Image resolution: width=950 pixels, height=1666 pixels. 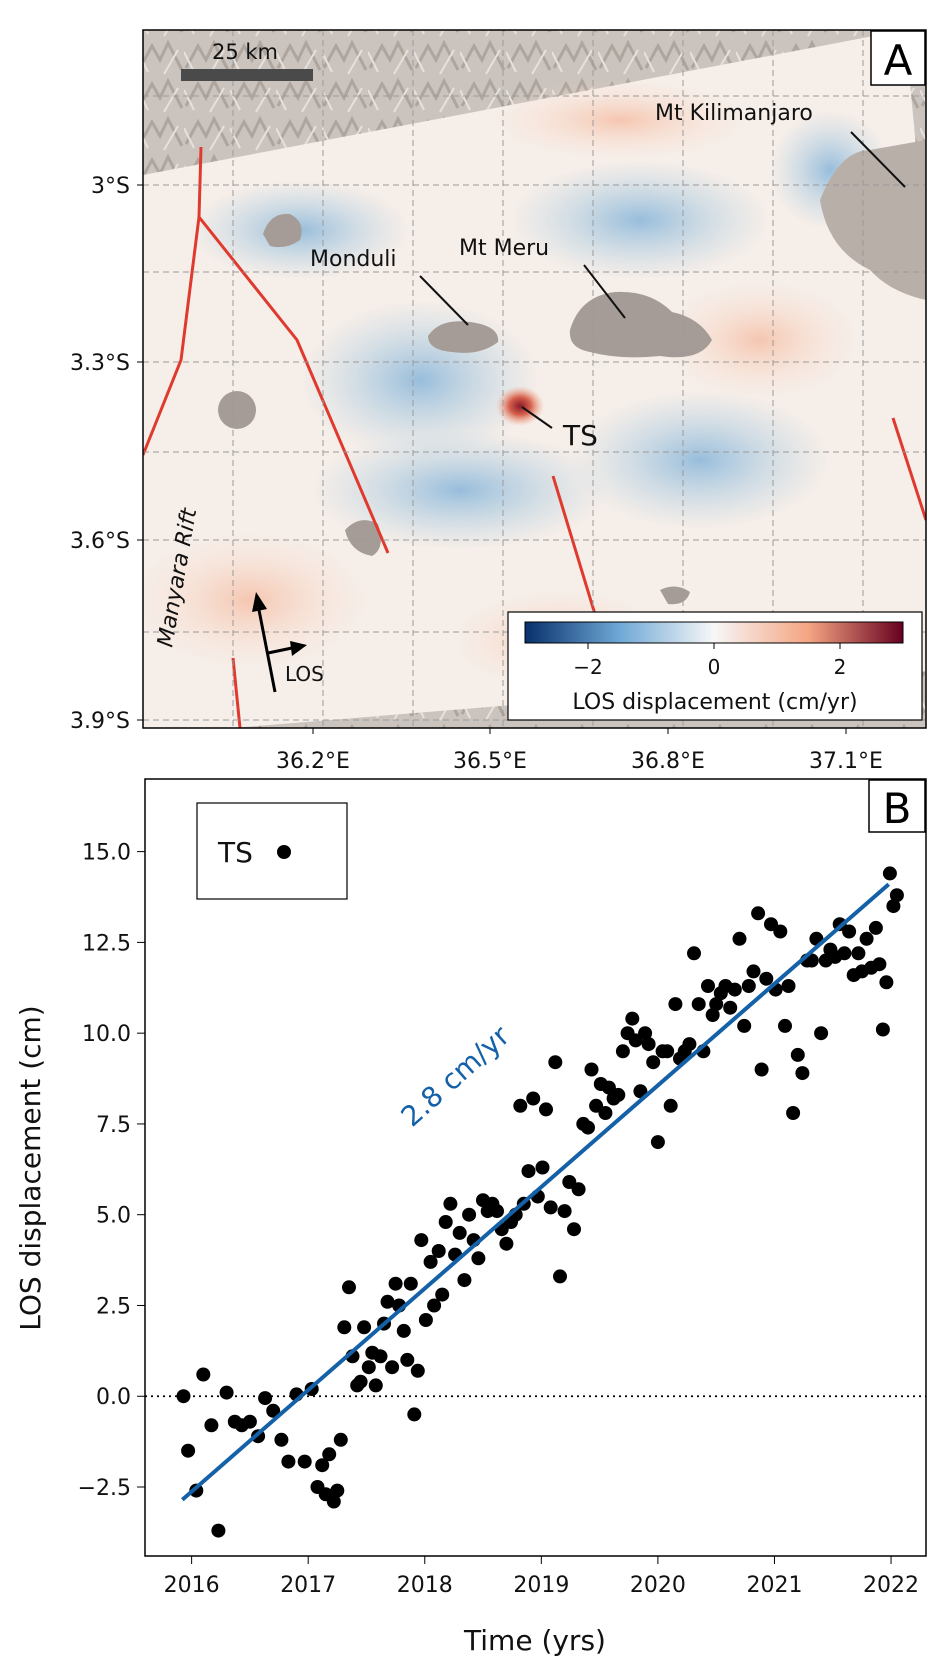 I want to click on y-tick-label: 2.5, so click(x=113, y=1306).